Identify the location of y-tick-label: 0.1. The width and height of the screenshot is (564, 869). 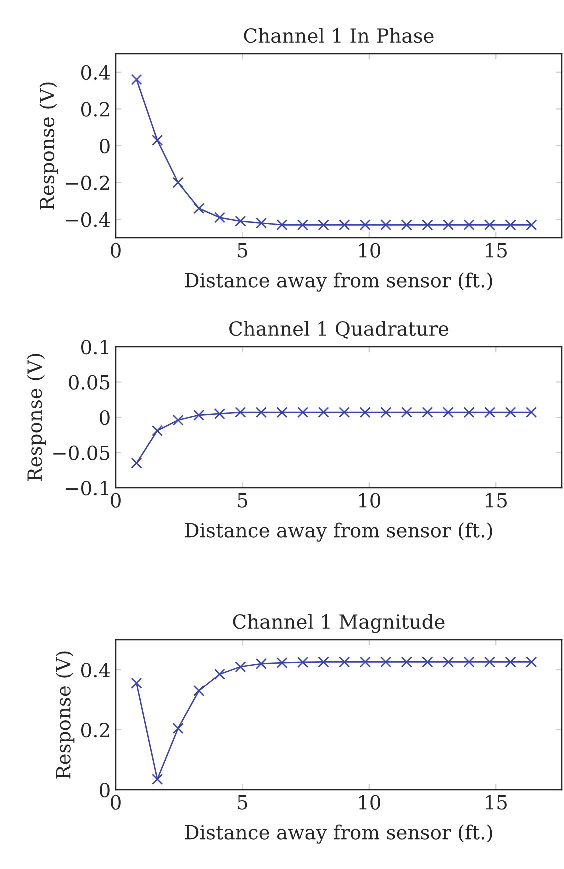
(95, 347).